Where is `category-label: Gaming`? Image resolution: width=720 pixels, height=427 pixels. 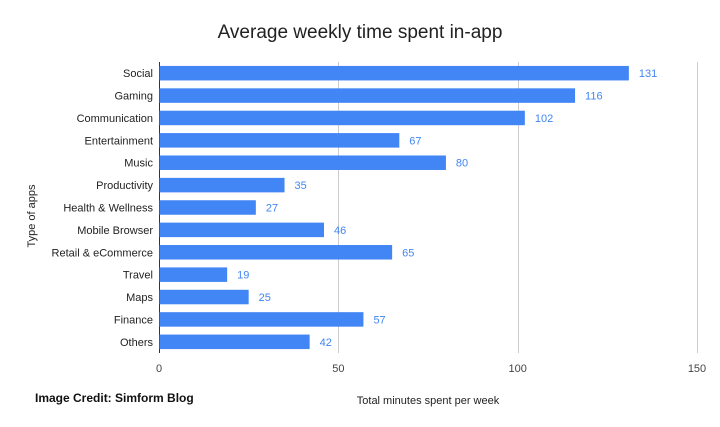 category-label: Gaming is located at coordinates (133, 97).